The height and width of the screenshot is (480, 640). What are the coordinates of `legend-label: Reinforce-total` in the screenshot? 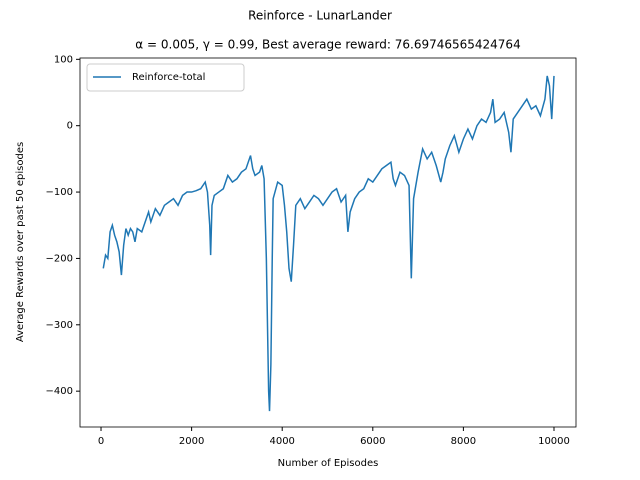 It's located at (168, 77).